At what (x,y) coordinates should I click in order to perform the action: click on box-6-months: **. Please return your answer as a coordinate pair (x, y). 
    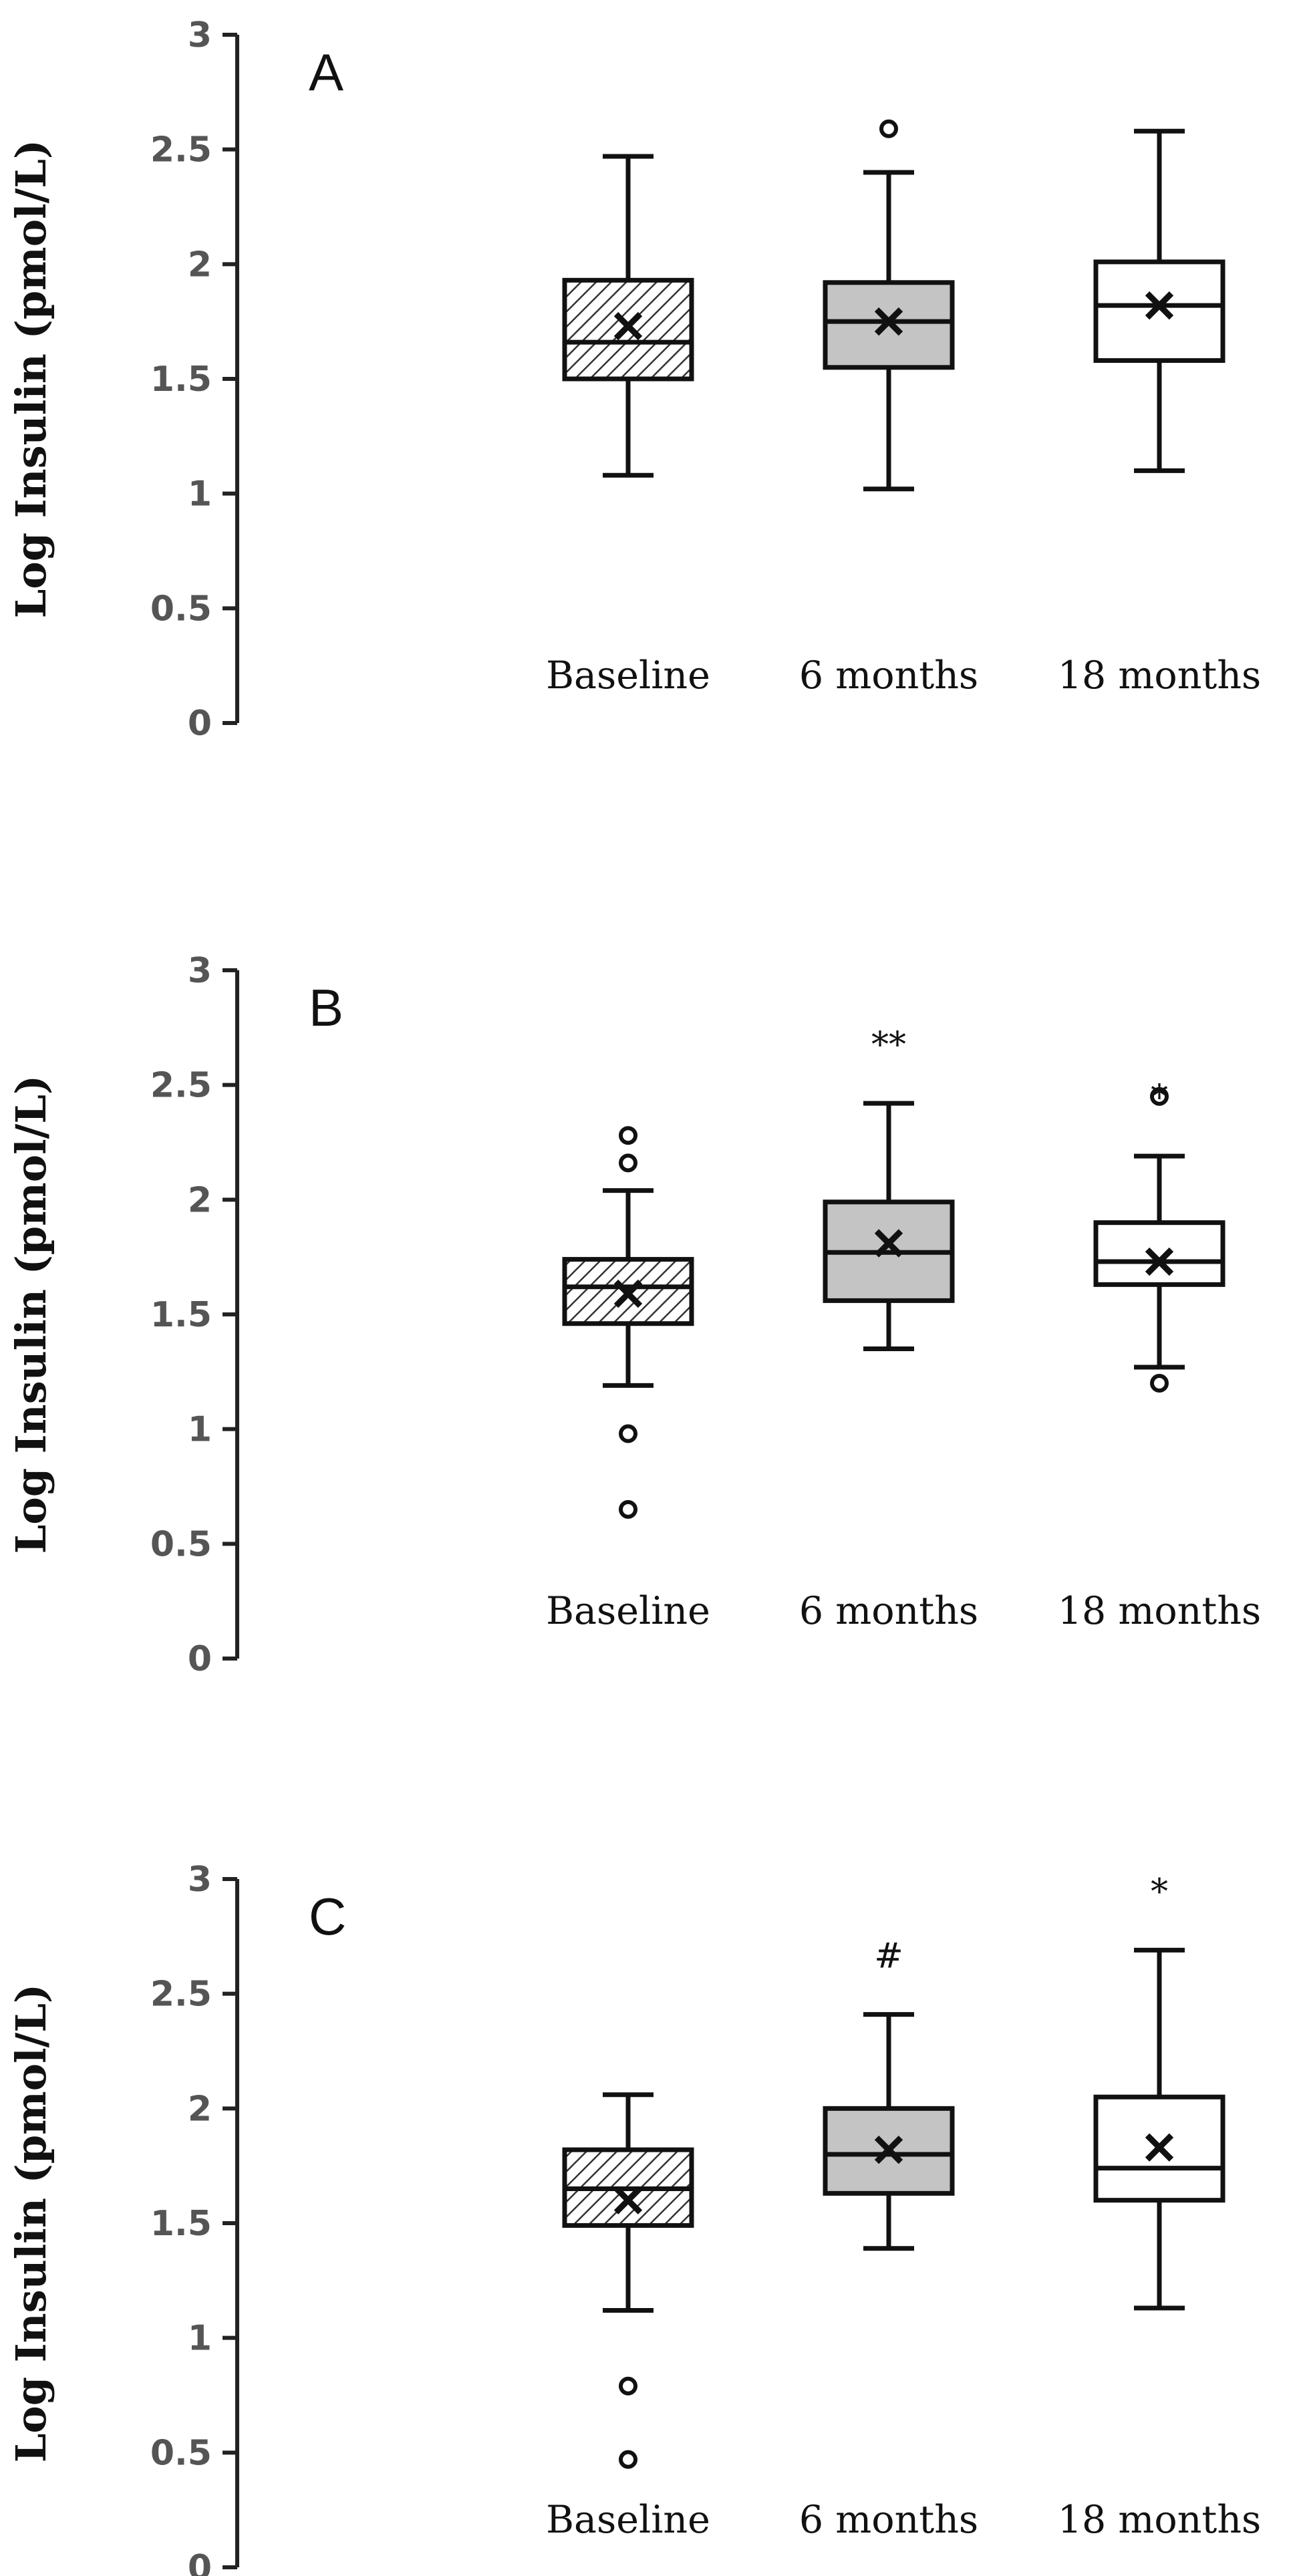
    Looking at the image, I should click on (889, 1188).